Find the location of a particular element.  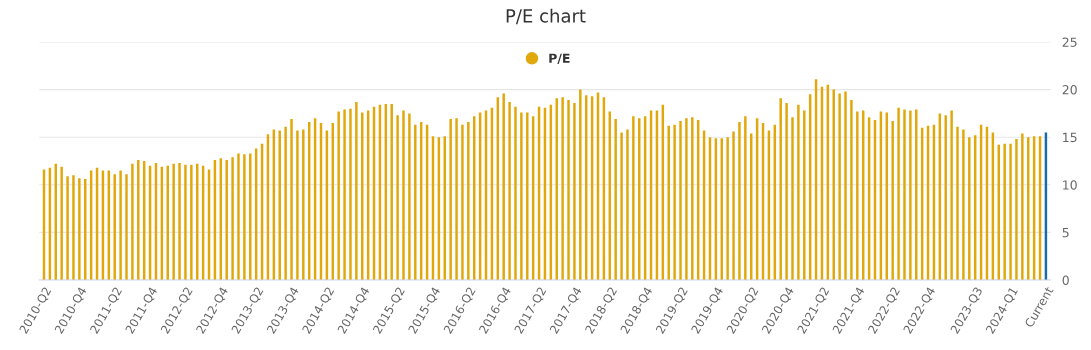

legend-label: P/E is located at coordinates (559, 58).